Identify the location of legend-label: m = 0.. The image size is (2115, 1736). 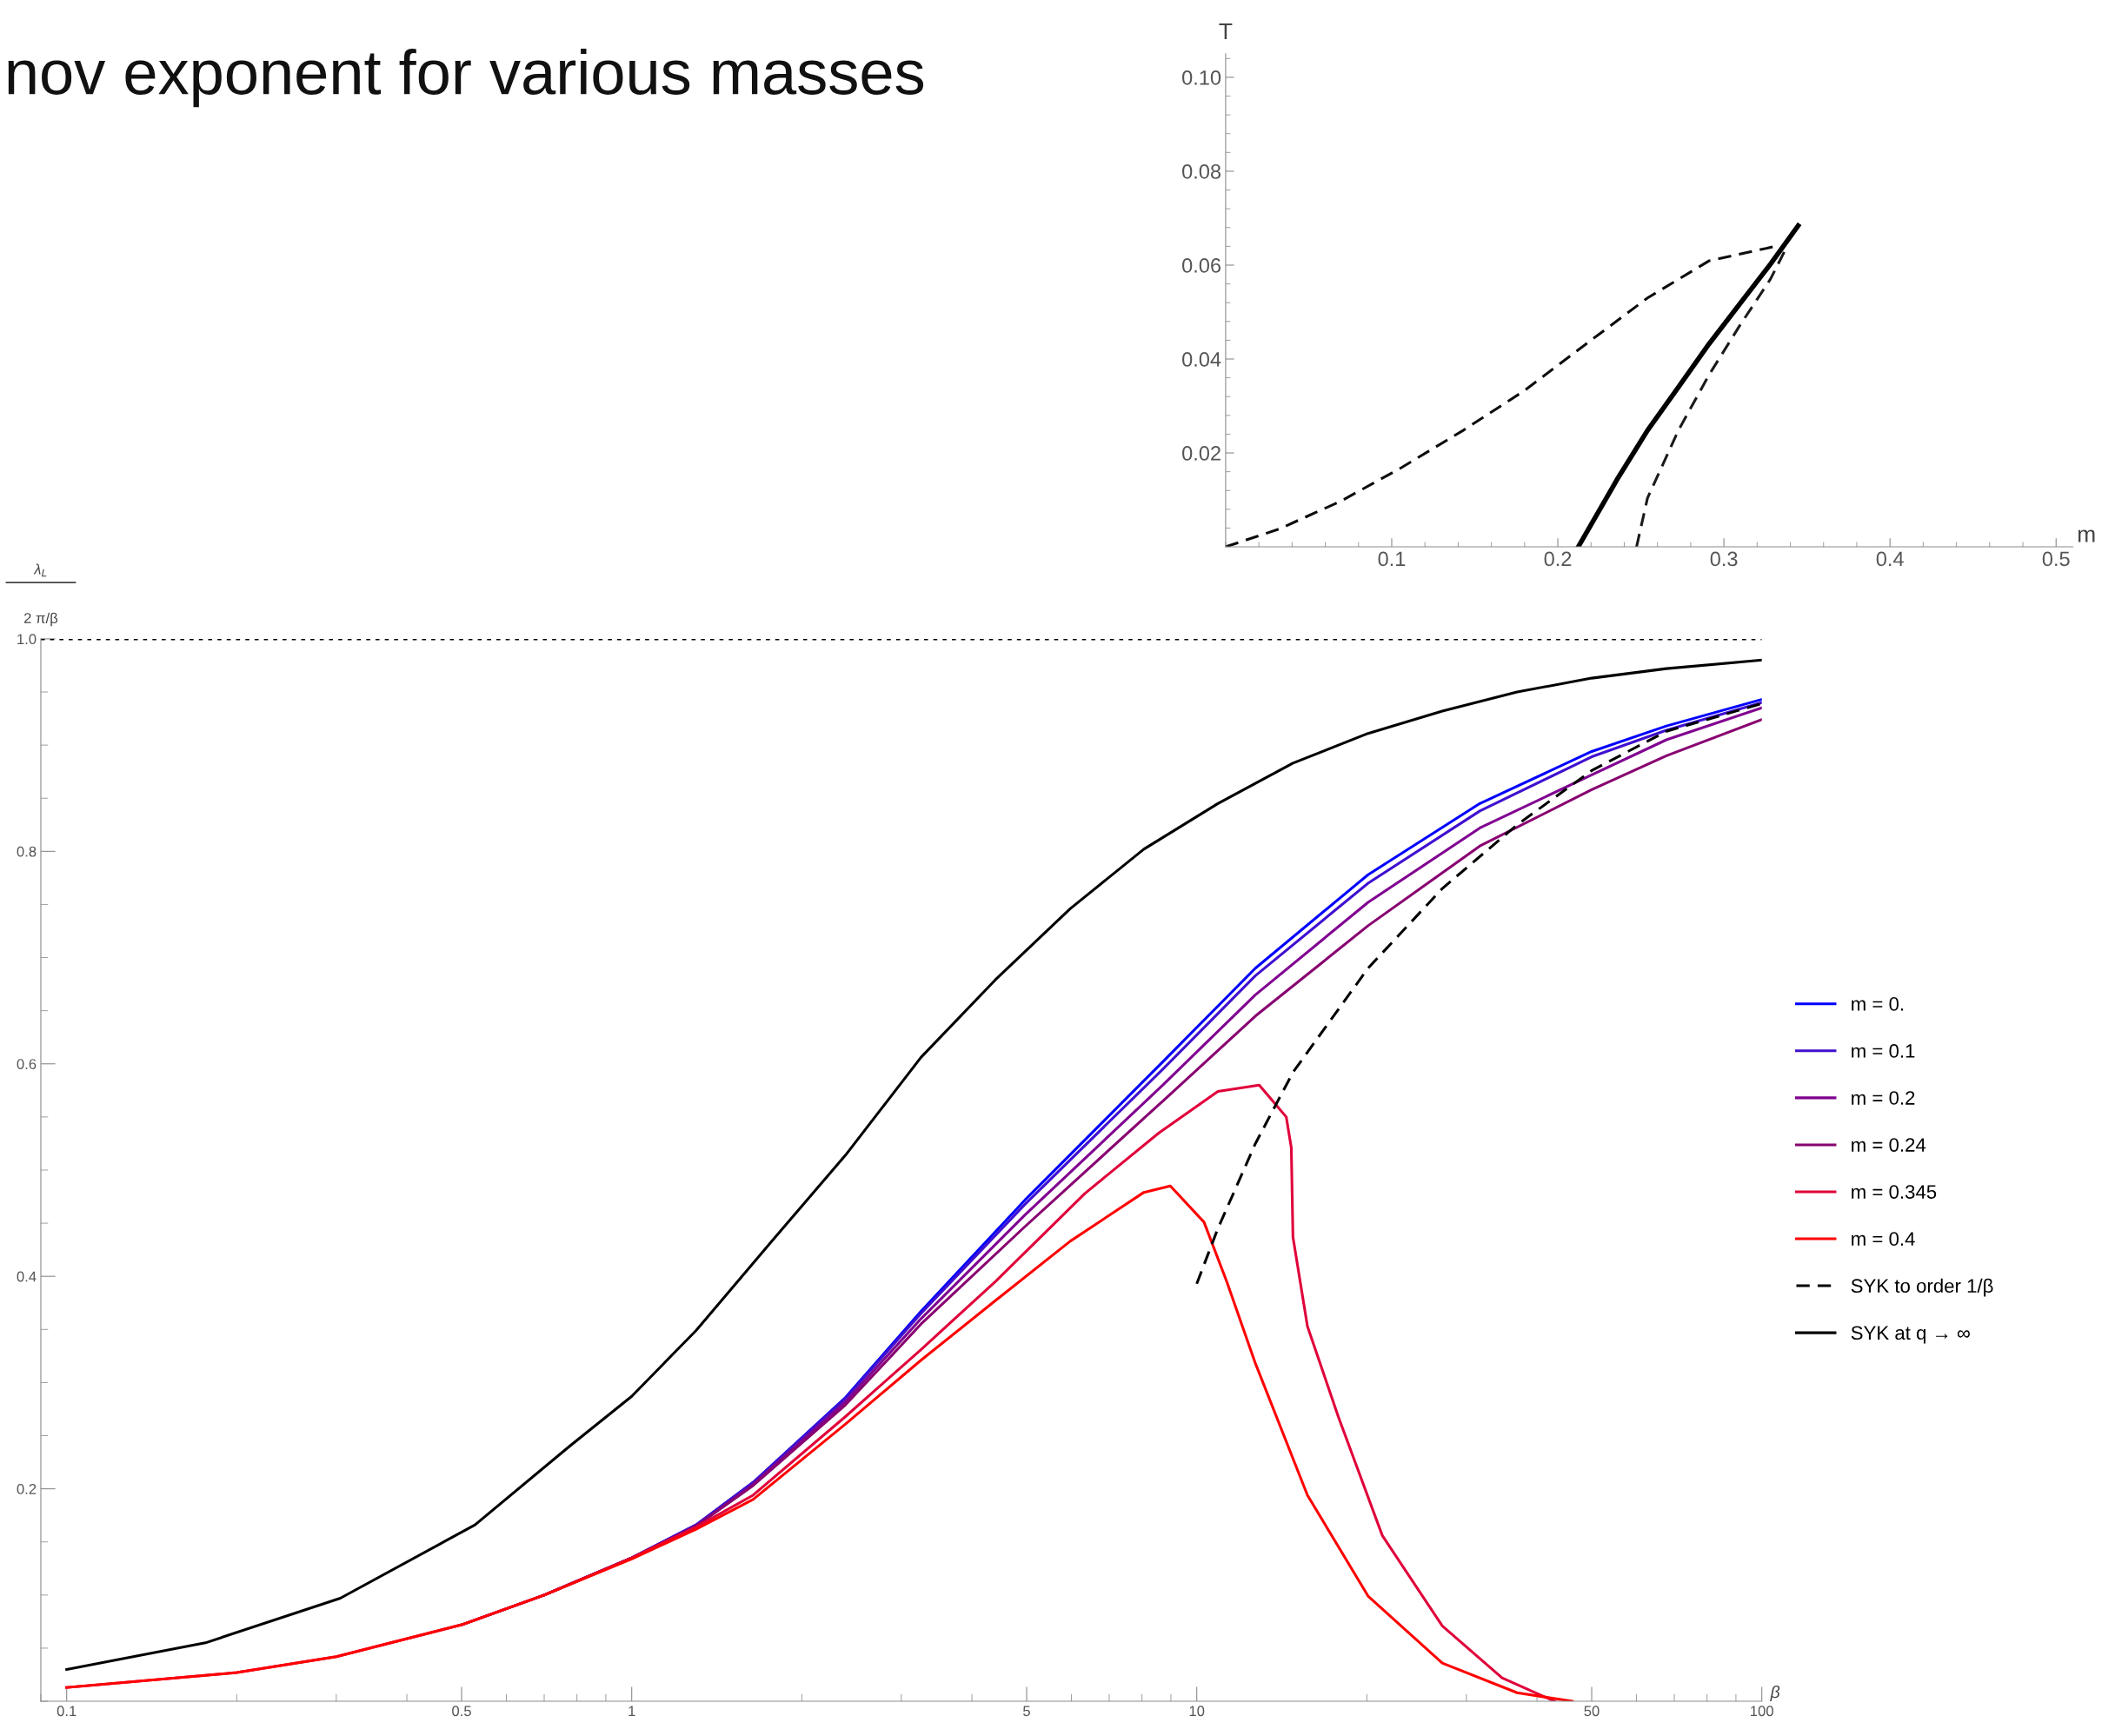
(1878, 1004).